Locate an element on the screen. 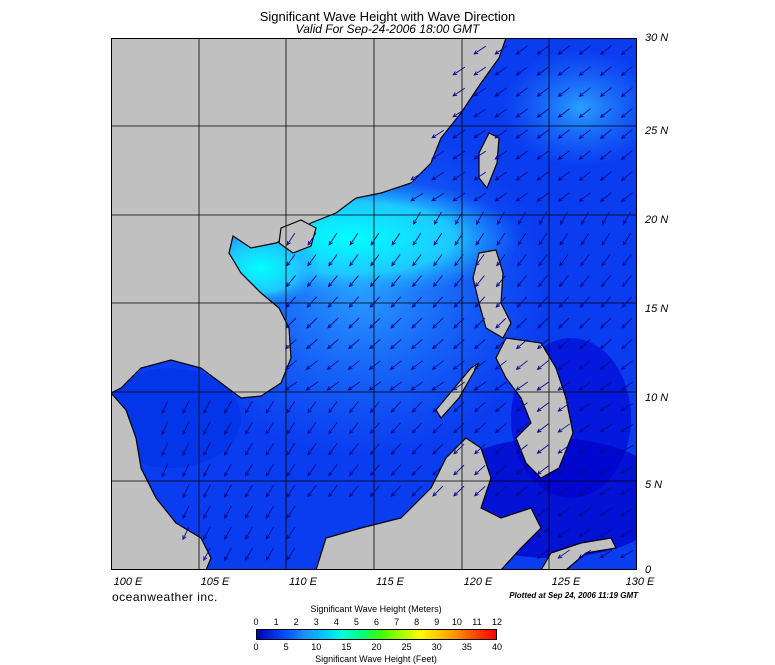 The width and height of the screenshot is (775, 665). colorbar-tick: 15 is located at coordinates (346, 647).